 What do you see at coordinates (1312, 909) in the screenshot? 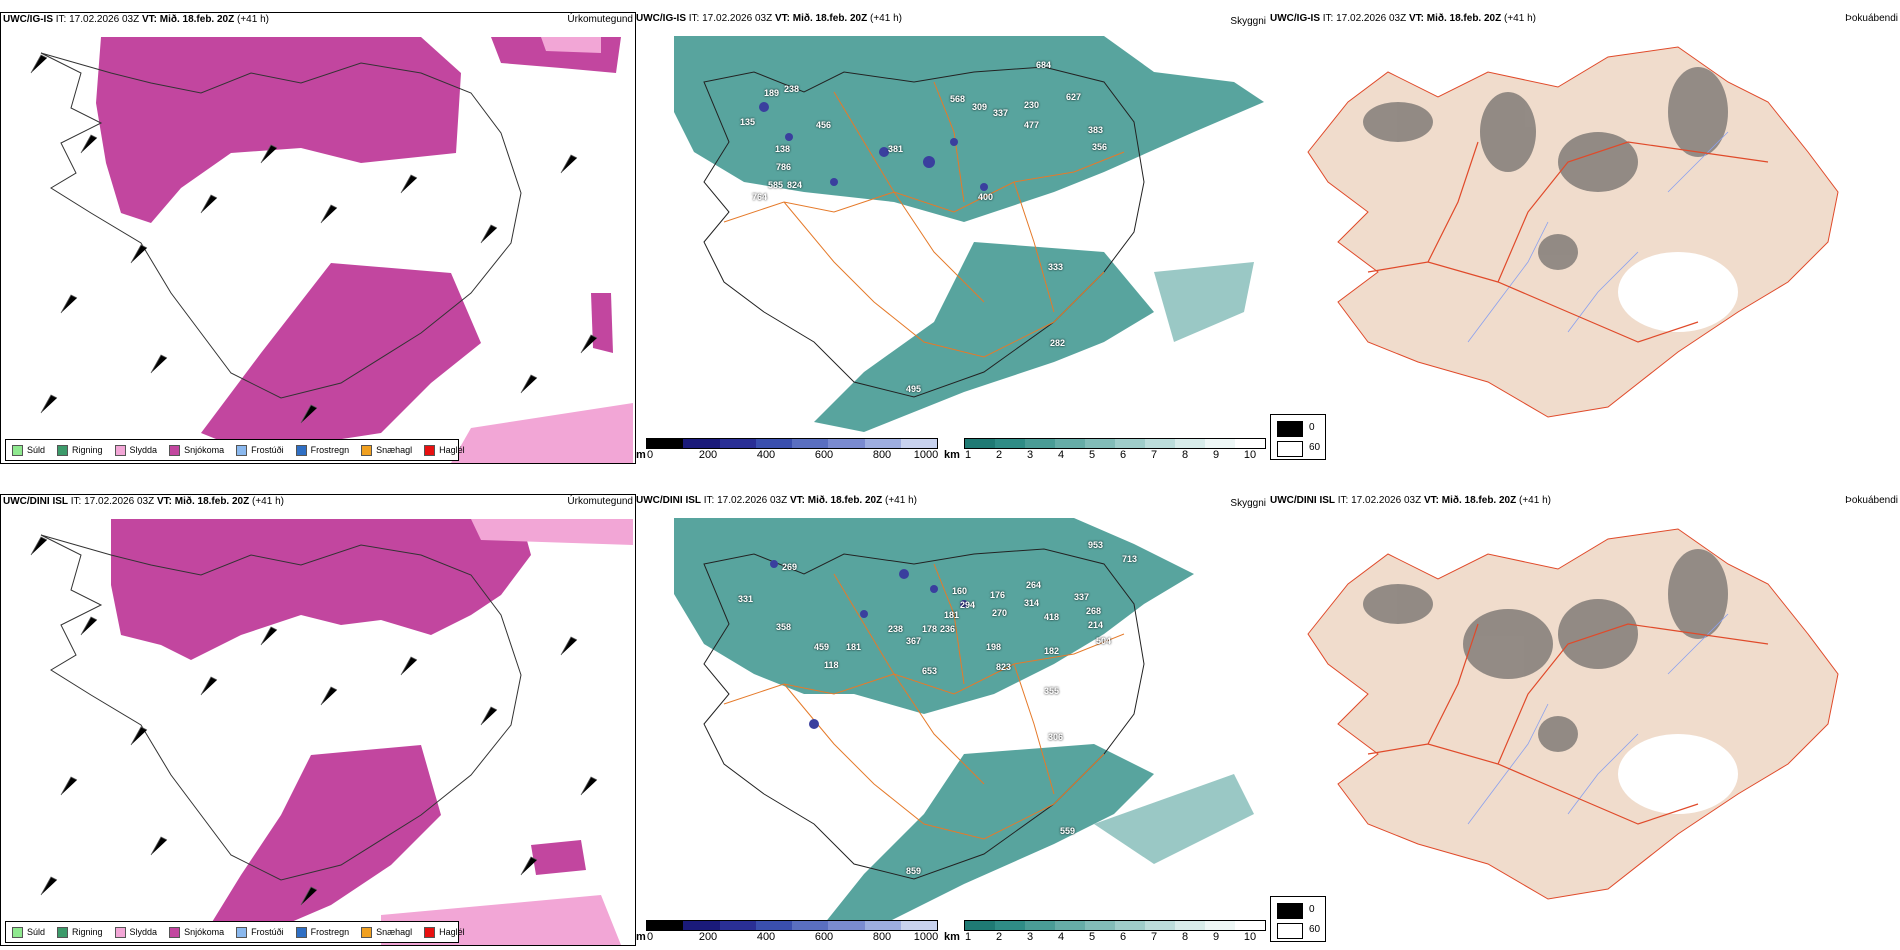
I see `fog-key-top-value: 0` at bounding box center [1312, 909].